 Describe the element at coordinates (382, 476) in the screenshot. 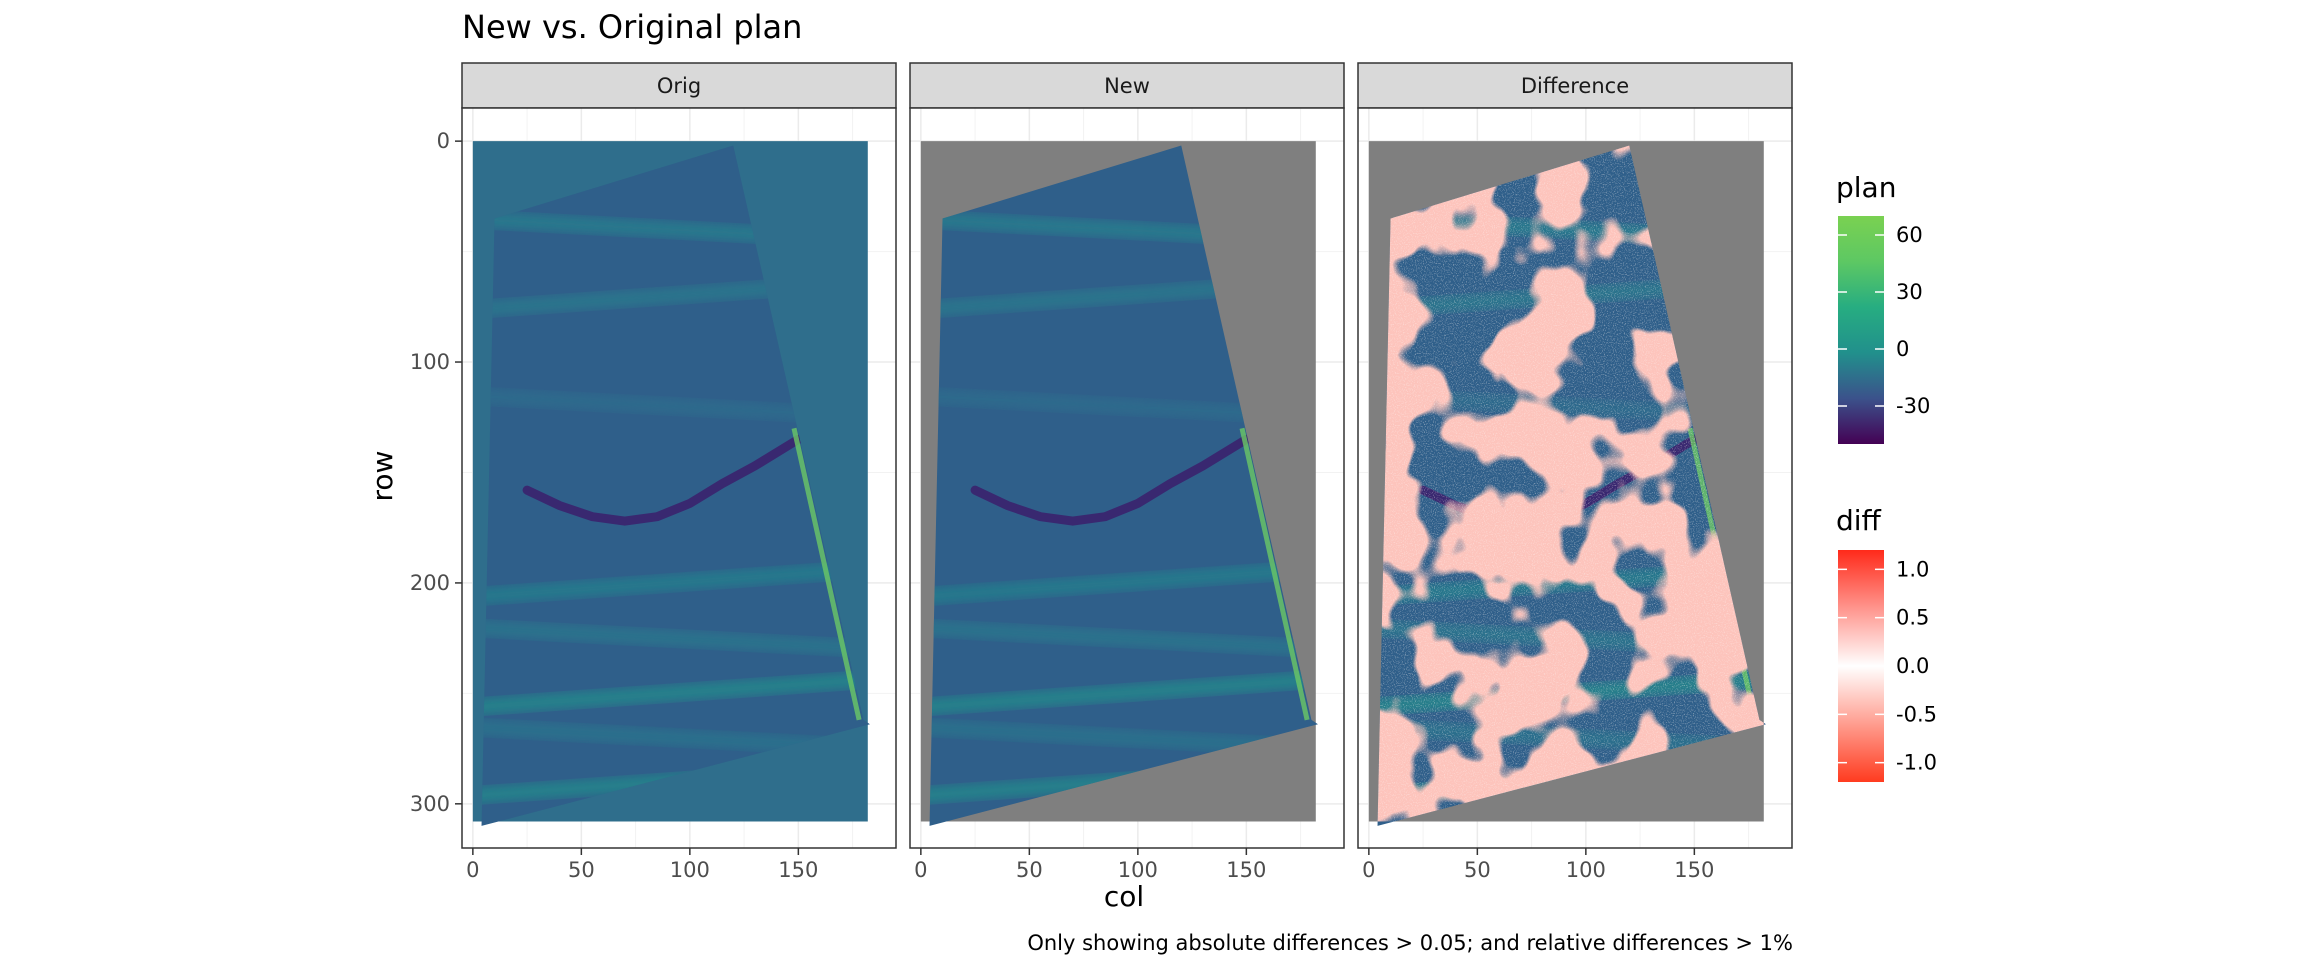

I see `y-axis-label: row` at that location.